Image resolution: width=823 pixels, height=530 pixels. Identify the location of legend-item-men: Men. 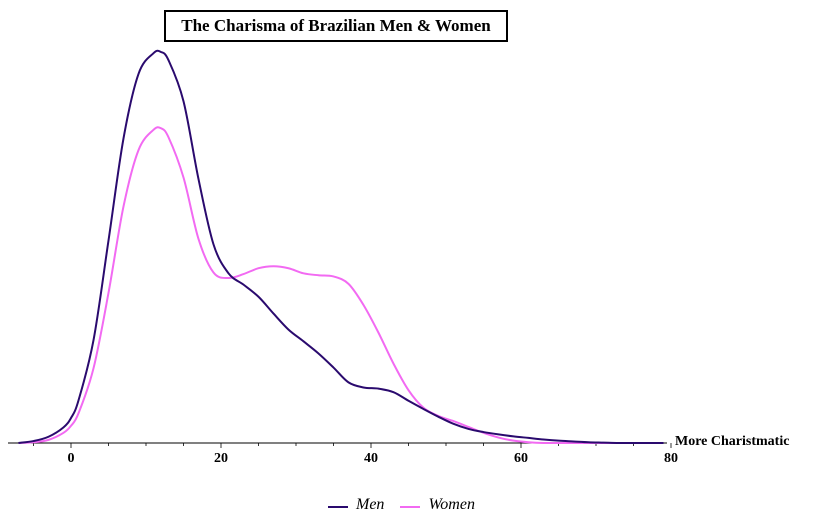
(356, 505).